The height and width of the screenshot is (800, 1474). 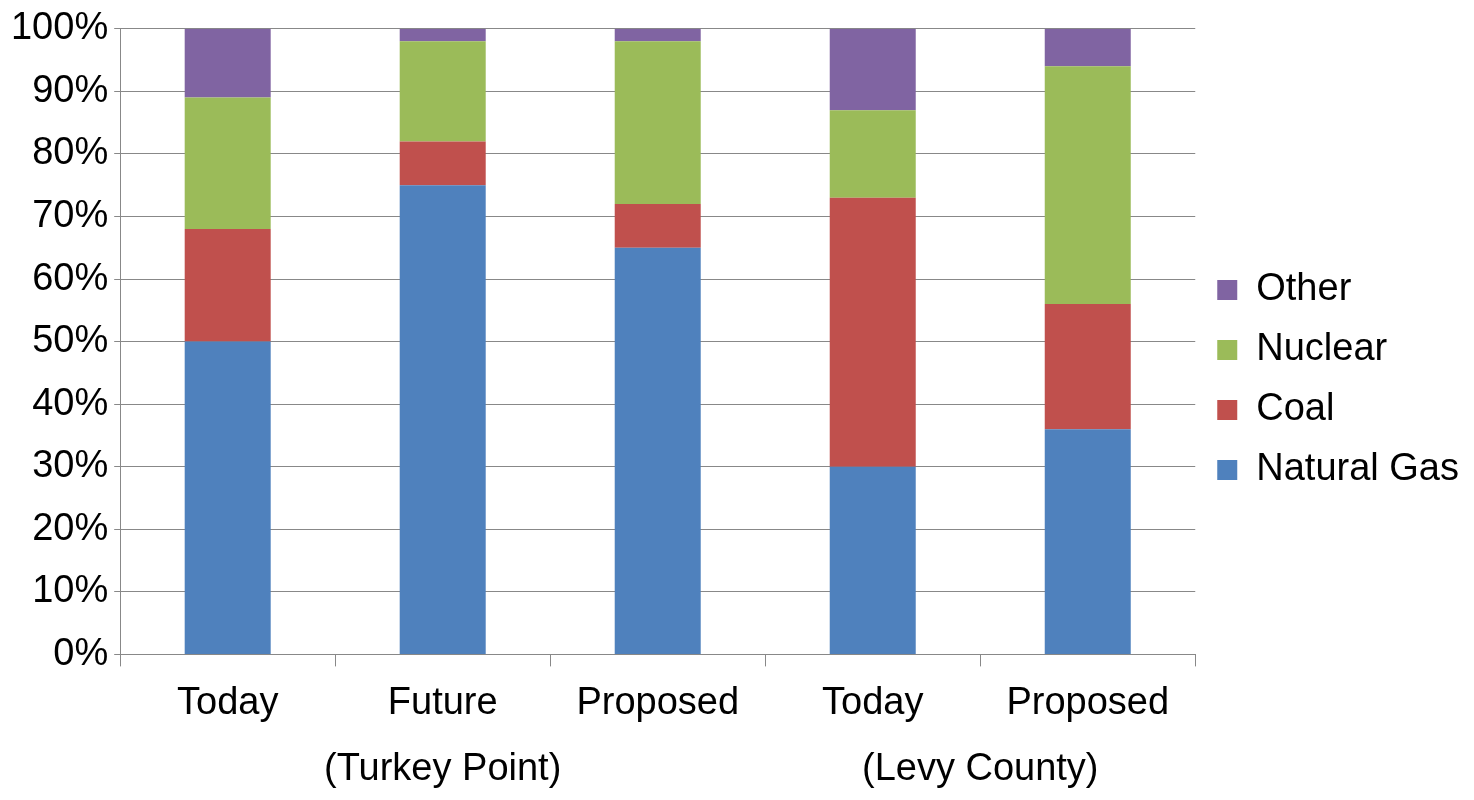 What do you see at coordinates (1295, 407) in the screenshot?
I see `legend-label: Coal` at bounding box center [1295, 407].